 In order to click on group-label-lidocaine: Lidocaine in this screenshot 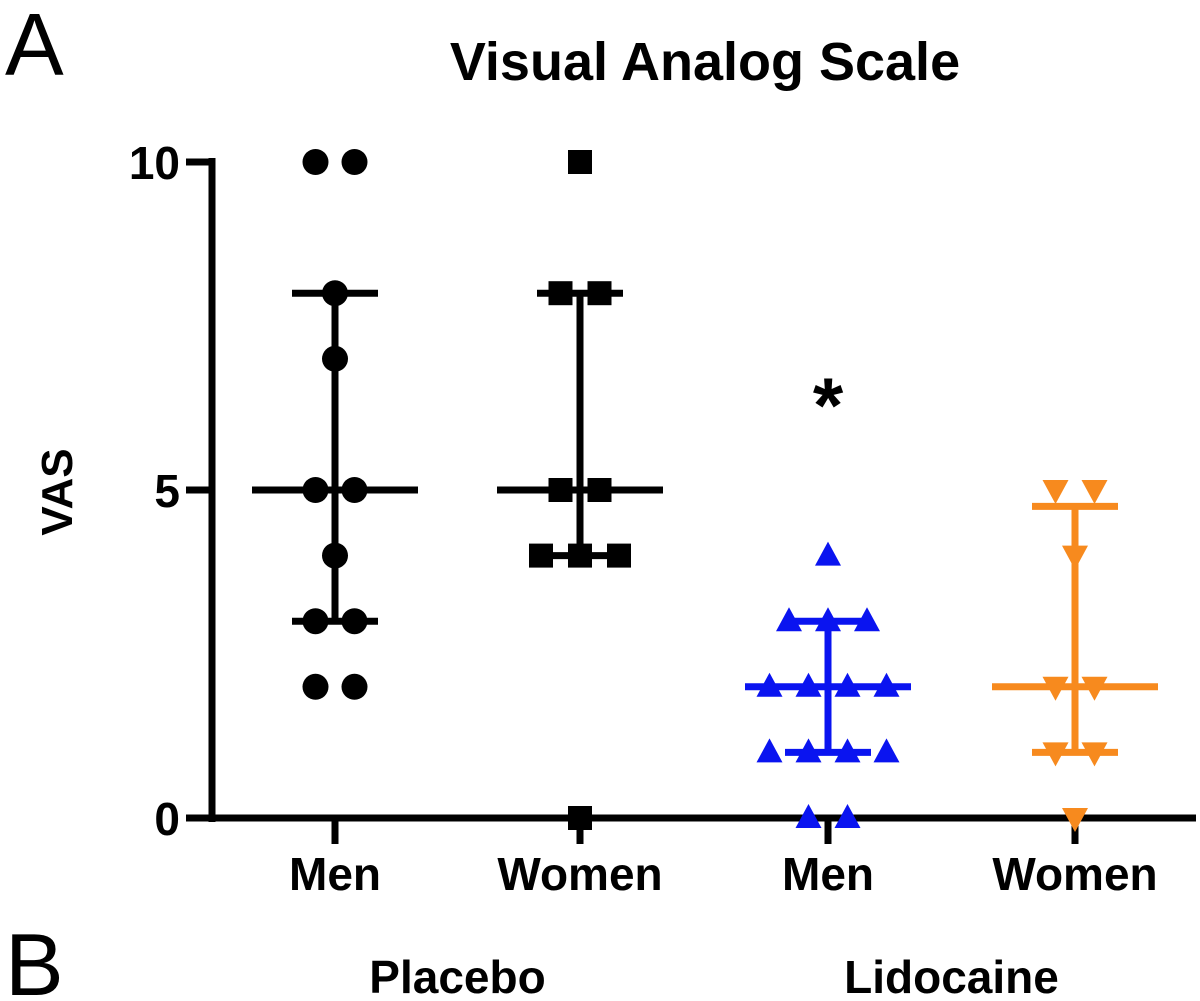, I will do `click(951, 976)`.